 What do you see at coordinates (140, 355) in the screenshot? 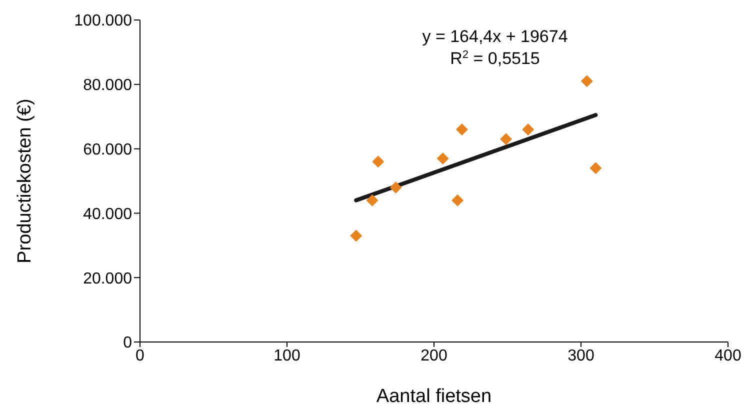
I see `x-tick-label: 0` at bounding box center [140, 355].